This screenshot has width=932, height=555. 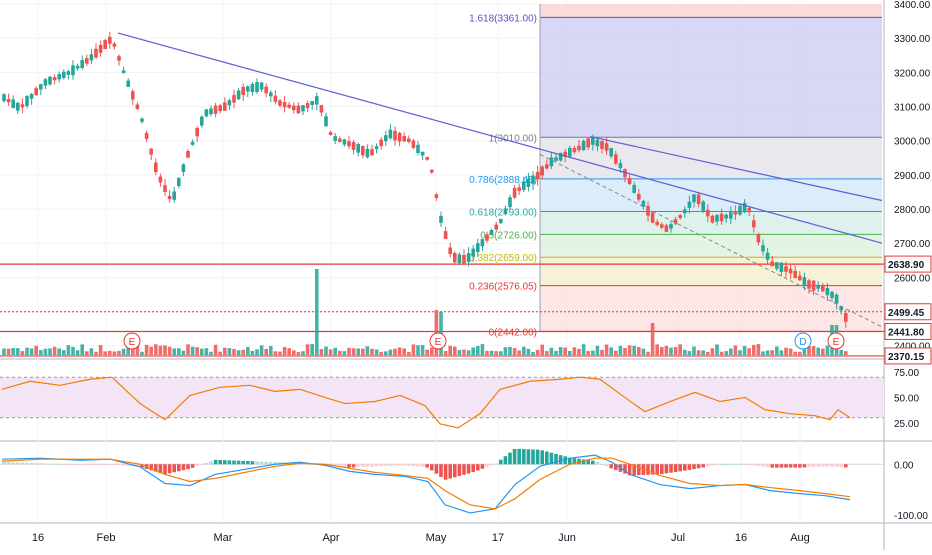 I want to click on projection-line, so click(x=711, y=240).